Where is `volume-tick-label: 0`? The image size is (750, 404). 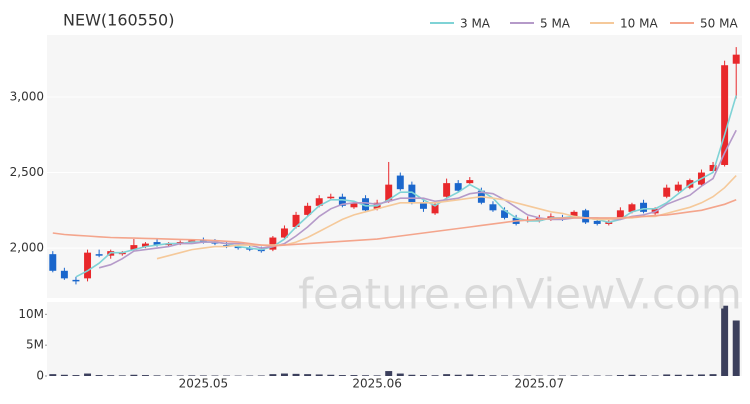
volume-tick-label: 0 is located at coordinates (40, 376).